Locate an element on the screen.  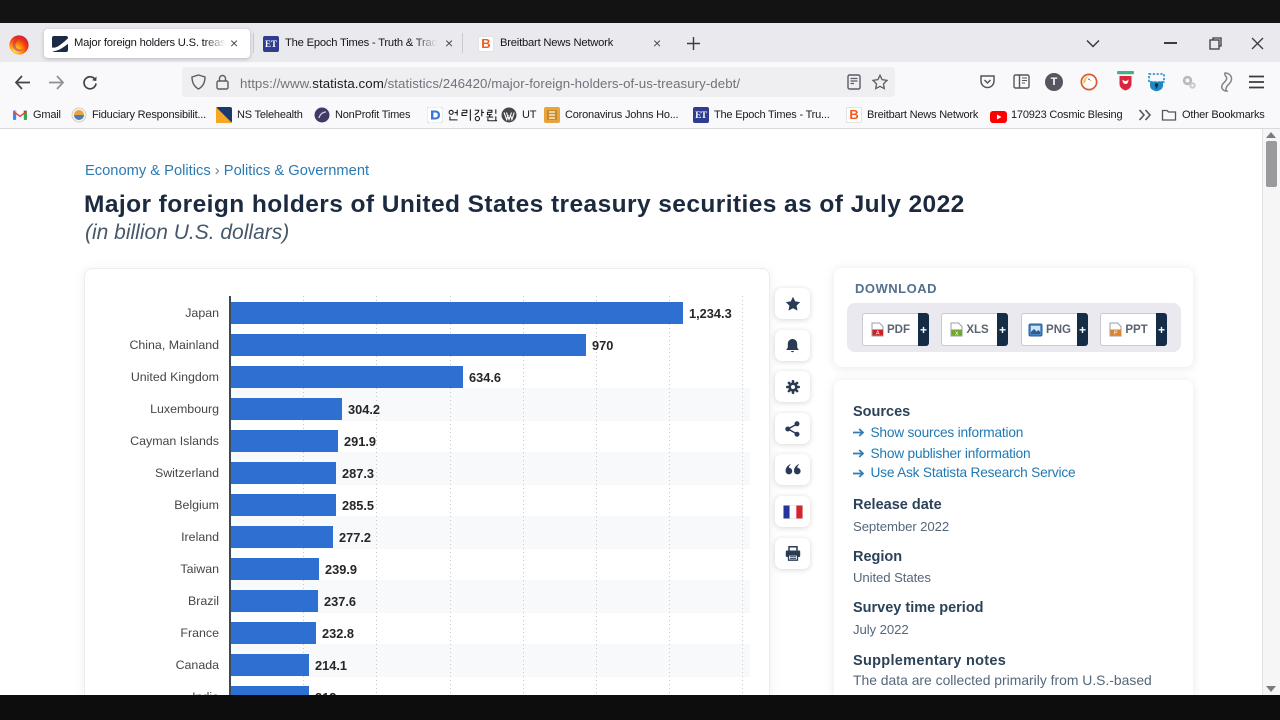
svg-text: P is located at coordinates (1116, 334).